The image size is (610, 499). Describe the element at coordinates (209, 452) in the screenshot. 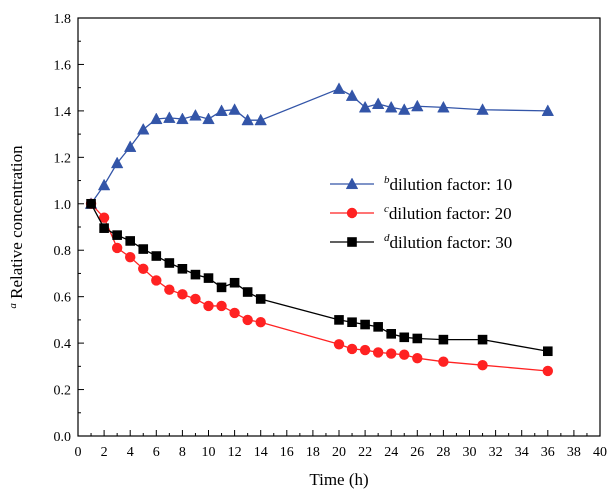

I see `x-tick-label: 10` at that location.